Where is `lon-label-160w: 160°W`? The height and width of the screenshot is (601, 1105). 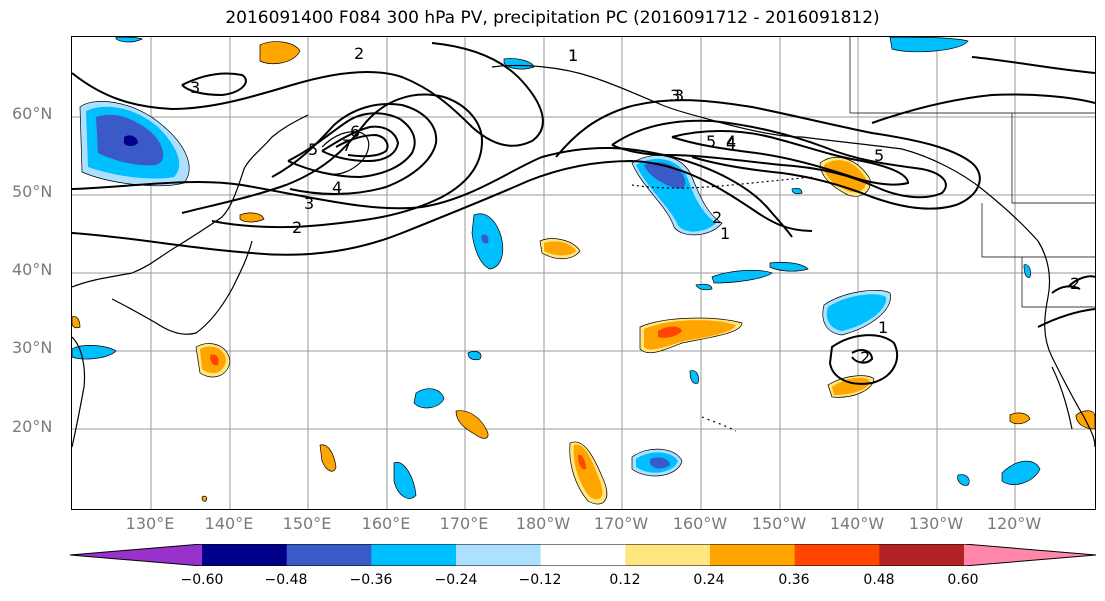
lon-label-160w: 160°W is located at coordinates (700, 523).